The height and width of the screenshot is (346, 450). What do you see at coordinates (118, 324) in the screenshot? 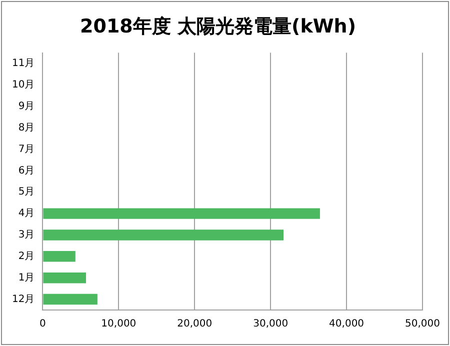
I see `x-tick-label: 10,000` at bounding box center [118, 324].